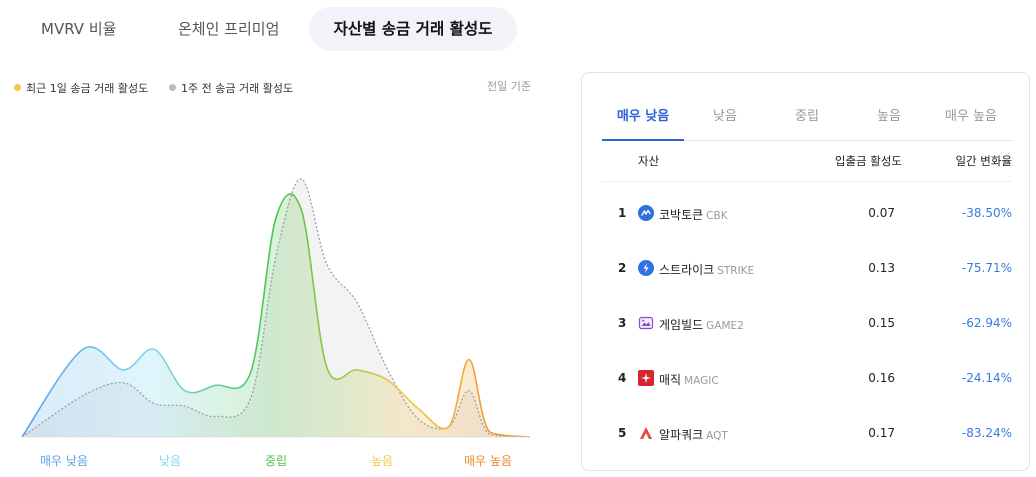  Describe the element at coordinates (622, 268) in the screenshot. I see `row-rank: 2` at that location.